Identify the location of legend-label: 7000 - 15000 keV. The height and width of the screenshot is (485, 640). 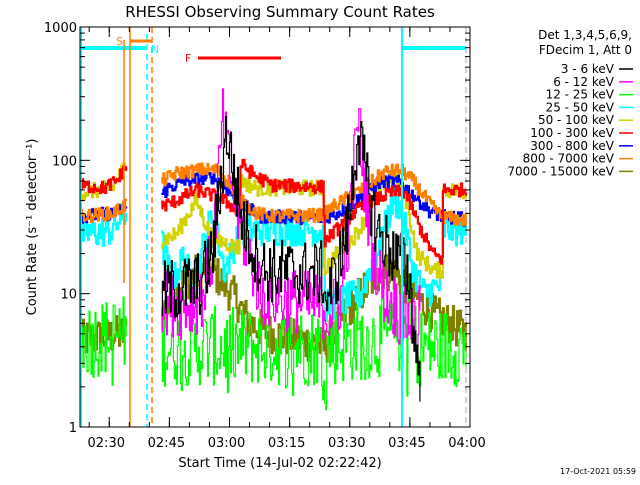
(560, 171).